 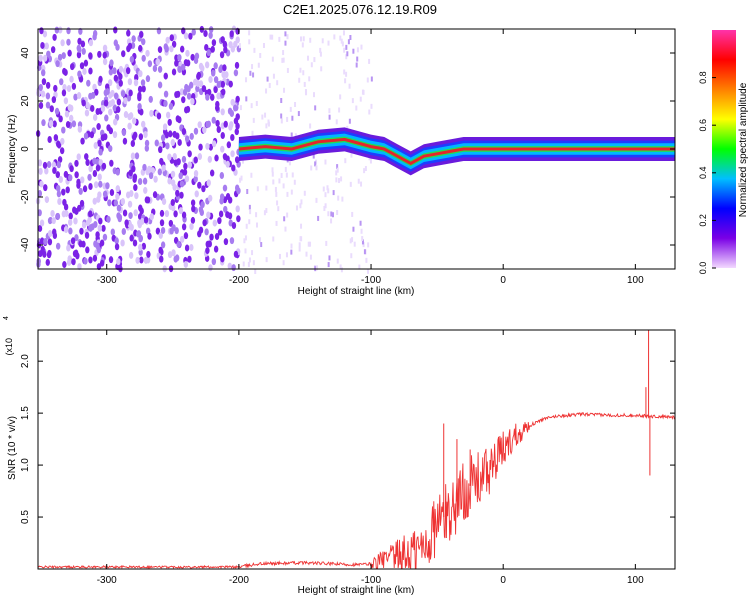 I want to click on colorbar-tick-label: 0.8, so click(x=703, y=77).